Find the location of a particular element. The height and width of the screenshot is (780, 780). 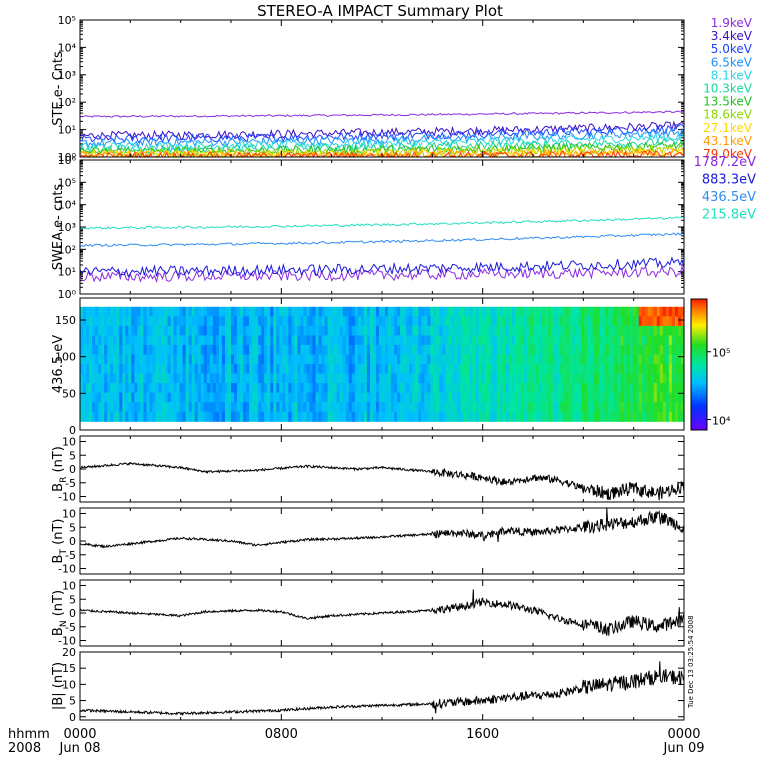

legend-item: 6.5keV is located at coordinates (732, 62).